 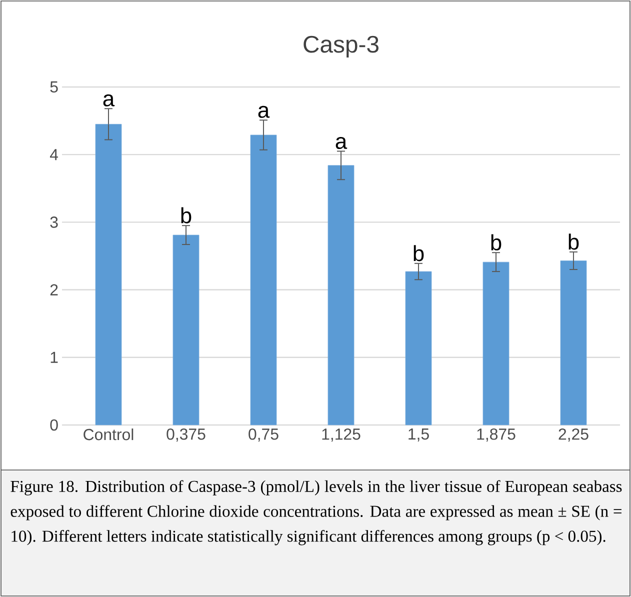 What do you see at coordinates (54, 290) in the screenshot?
I see `y-tick-label: 2` at bounding box center [54, 290].